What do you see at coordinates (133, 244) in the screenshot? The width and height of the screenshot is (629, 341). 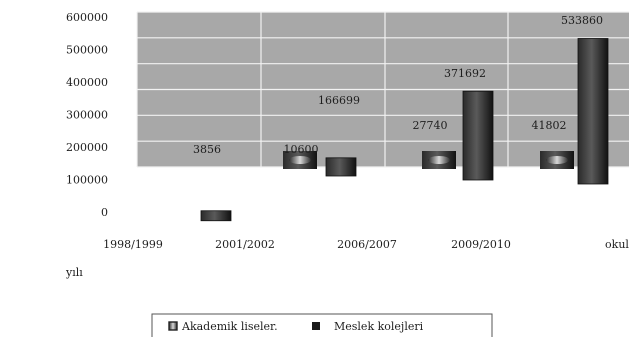 I see `x-tick-label: 1998/1999` at bounding box center [133, 244].